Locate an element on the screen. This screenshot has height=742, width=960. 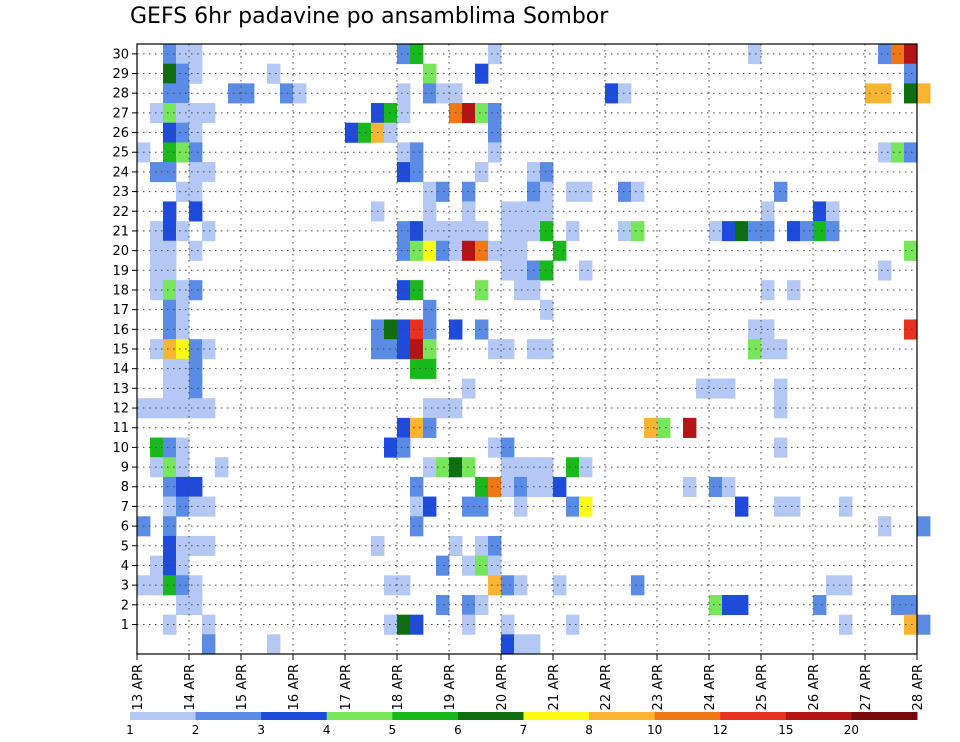
x-tick-label: 17 APR is located at coordinates (346, 687).